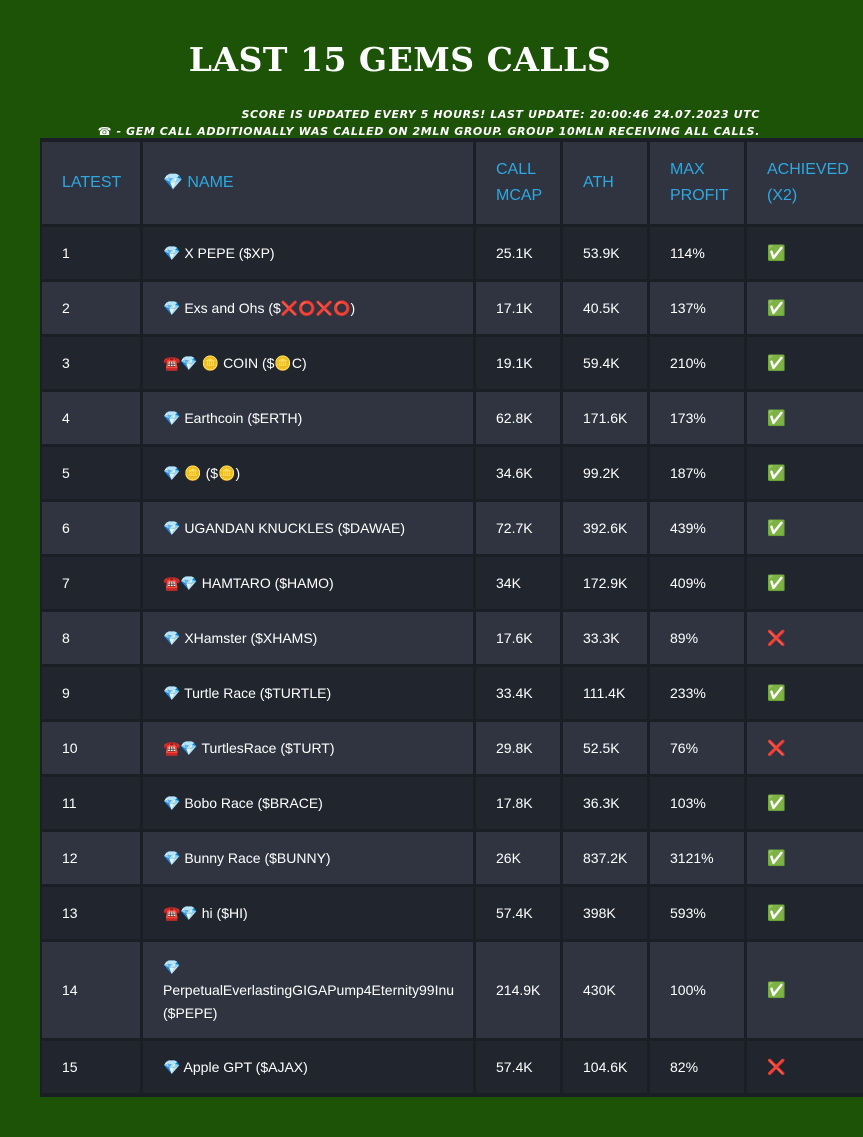  I want to click on header-latest: Latest, so click(91, 183).